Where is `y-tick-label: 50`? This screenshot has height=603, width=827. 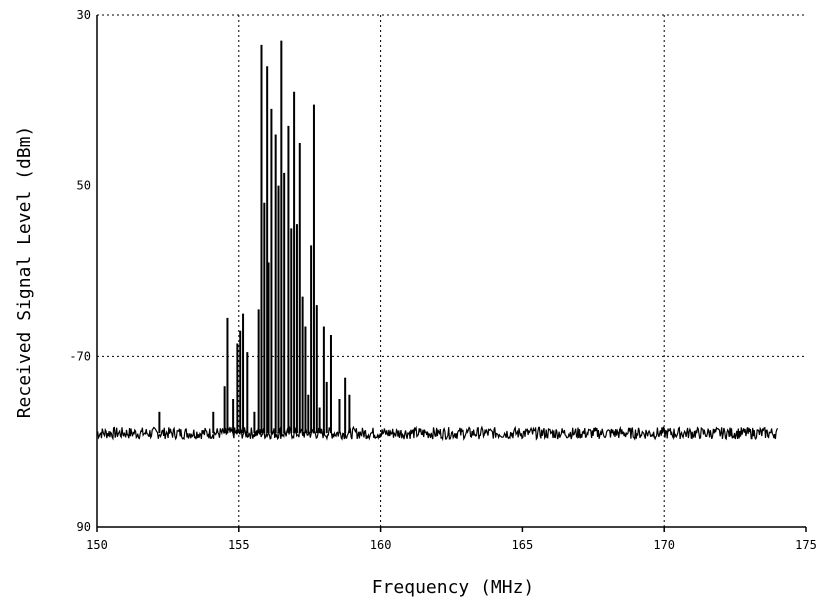
y-tick-label: 50 is located at coordinates (84, 186).